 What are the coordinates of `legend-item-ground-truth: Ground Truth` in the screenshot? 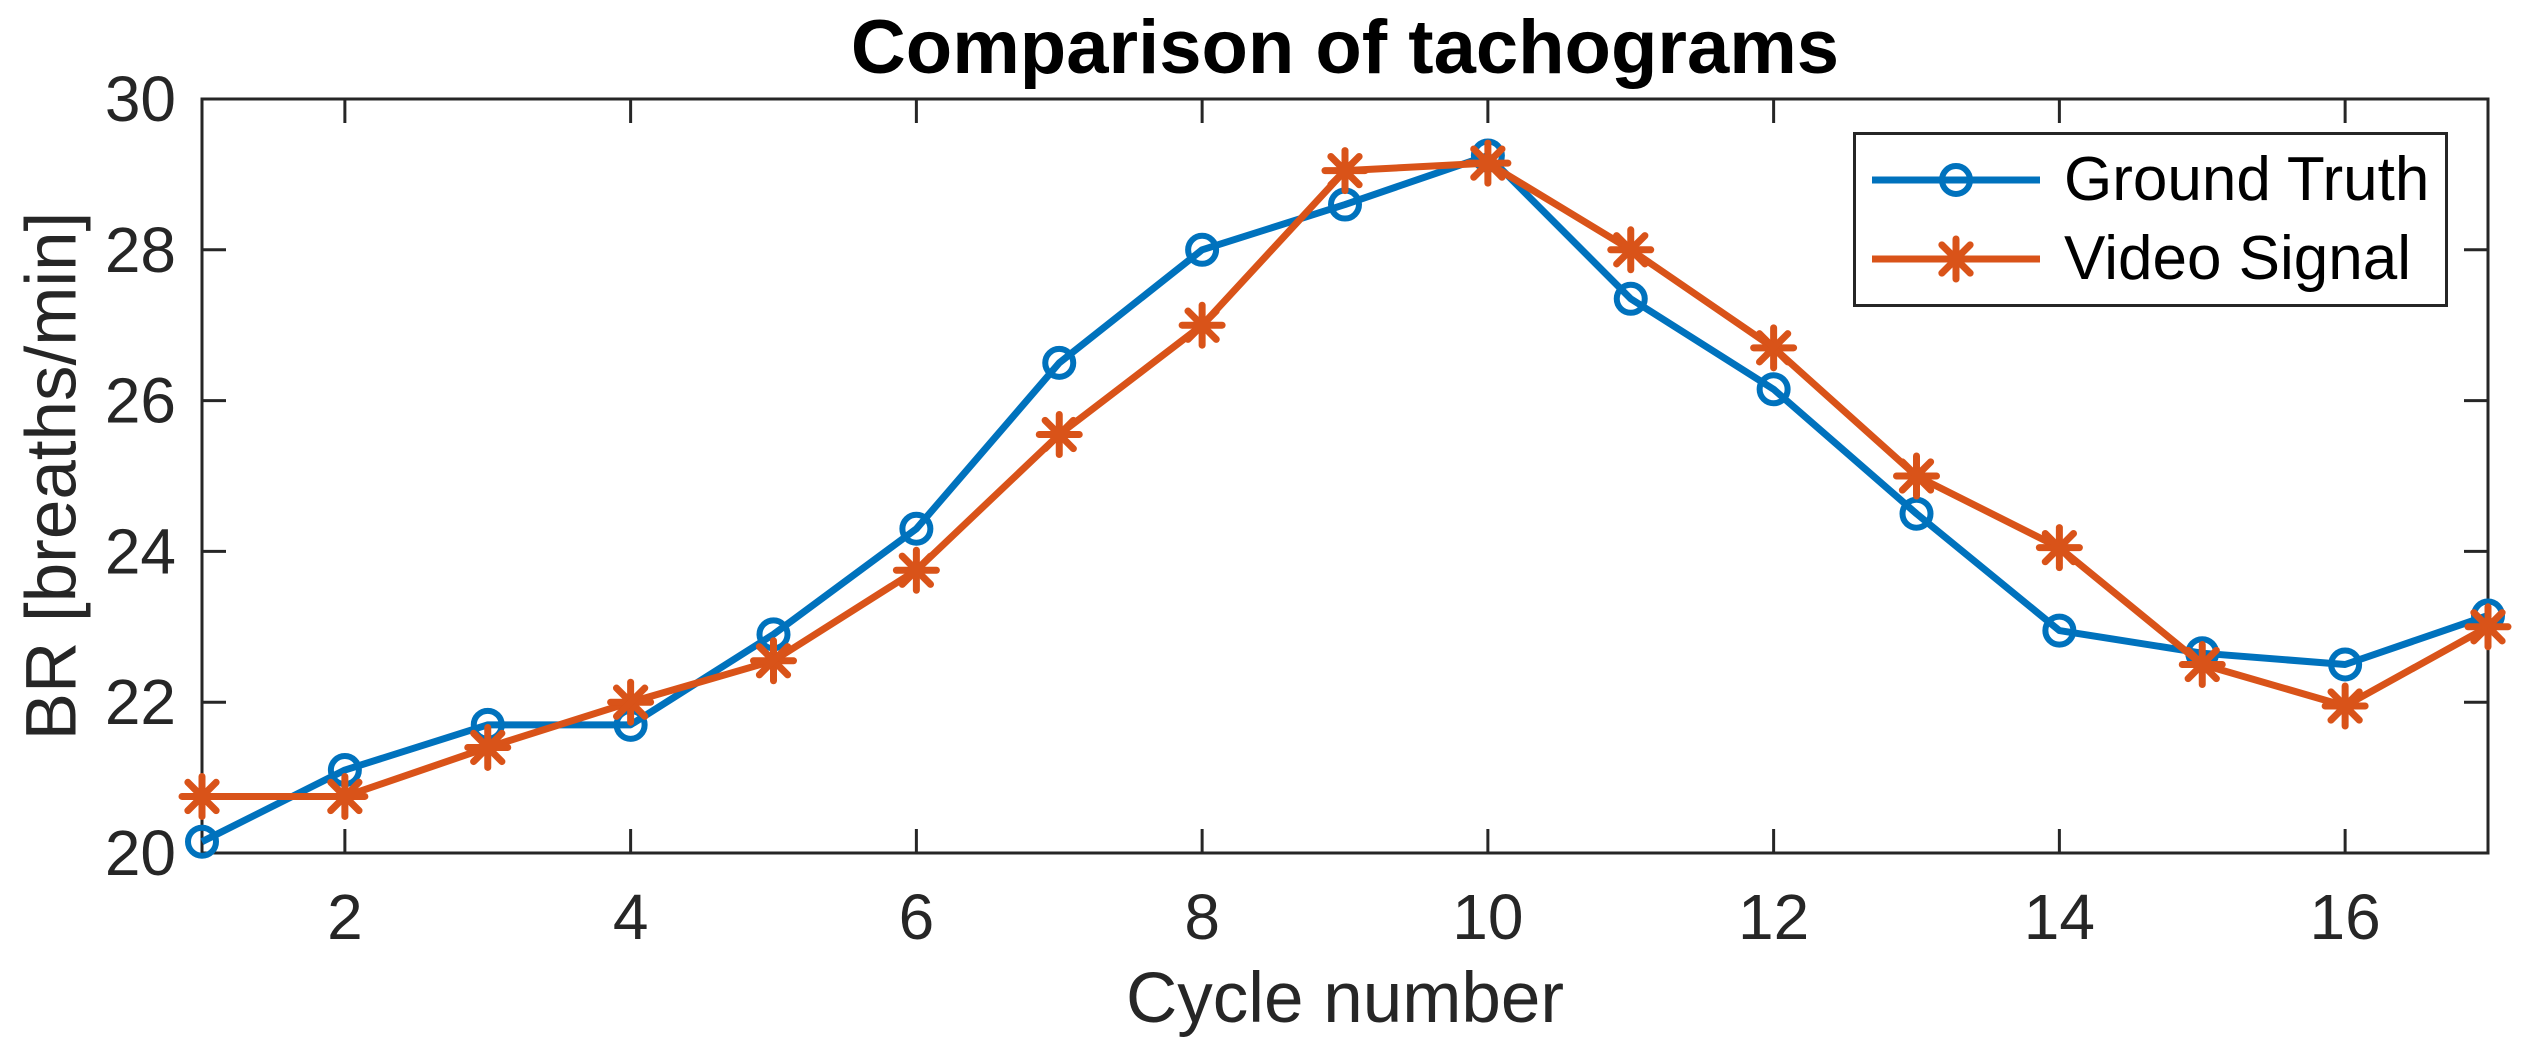 It's located at (2155, 180).